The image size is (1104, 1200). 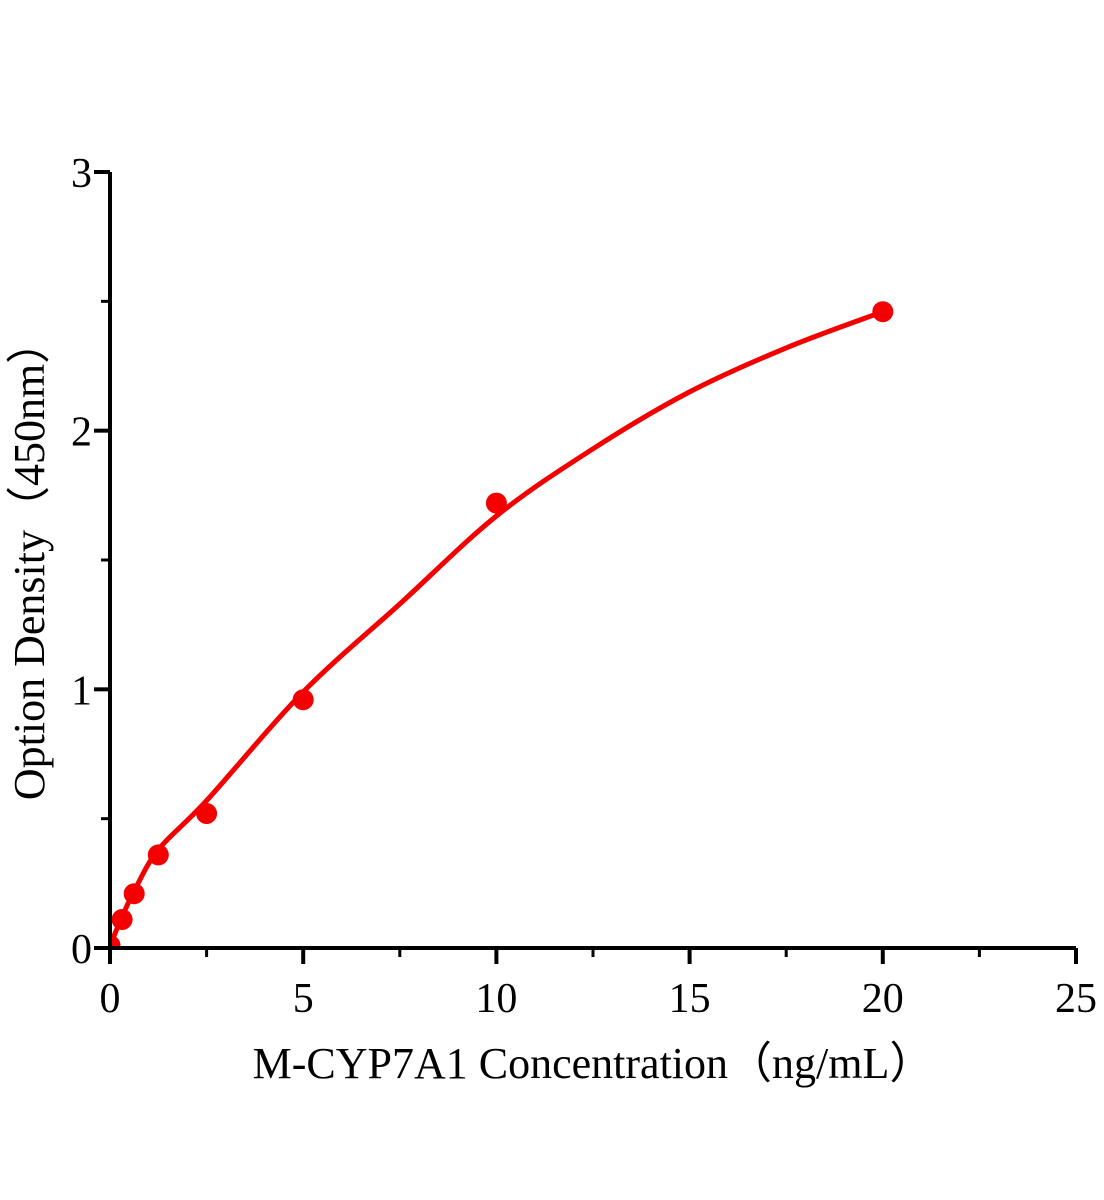 I want to click on y-tick-label: 3, so click(x=81, y=174).